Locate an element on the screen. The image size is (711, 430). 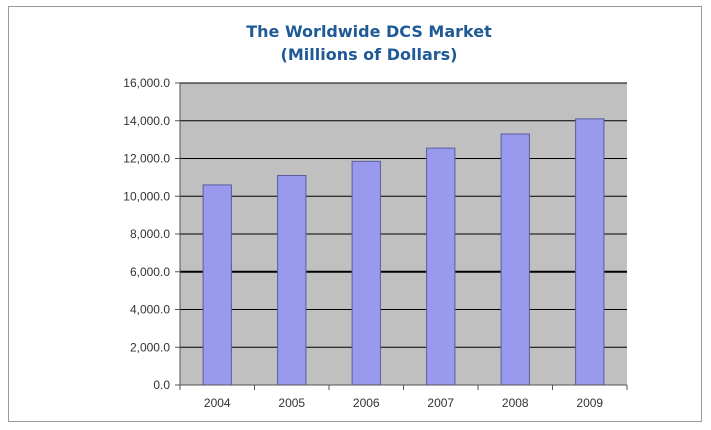
y-tick-label: 10,000.0 is located at coordinates (146, 196).